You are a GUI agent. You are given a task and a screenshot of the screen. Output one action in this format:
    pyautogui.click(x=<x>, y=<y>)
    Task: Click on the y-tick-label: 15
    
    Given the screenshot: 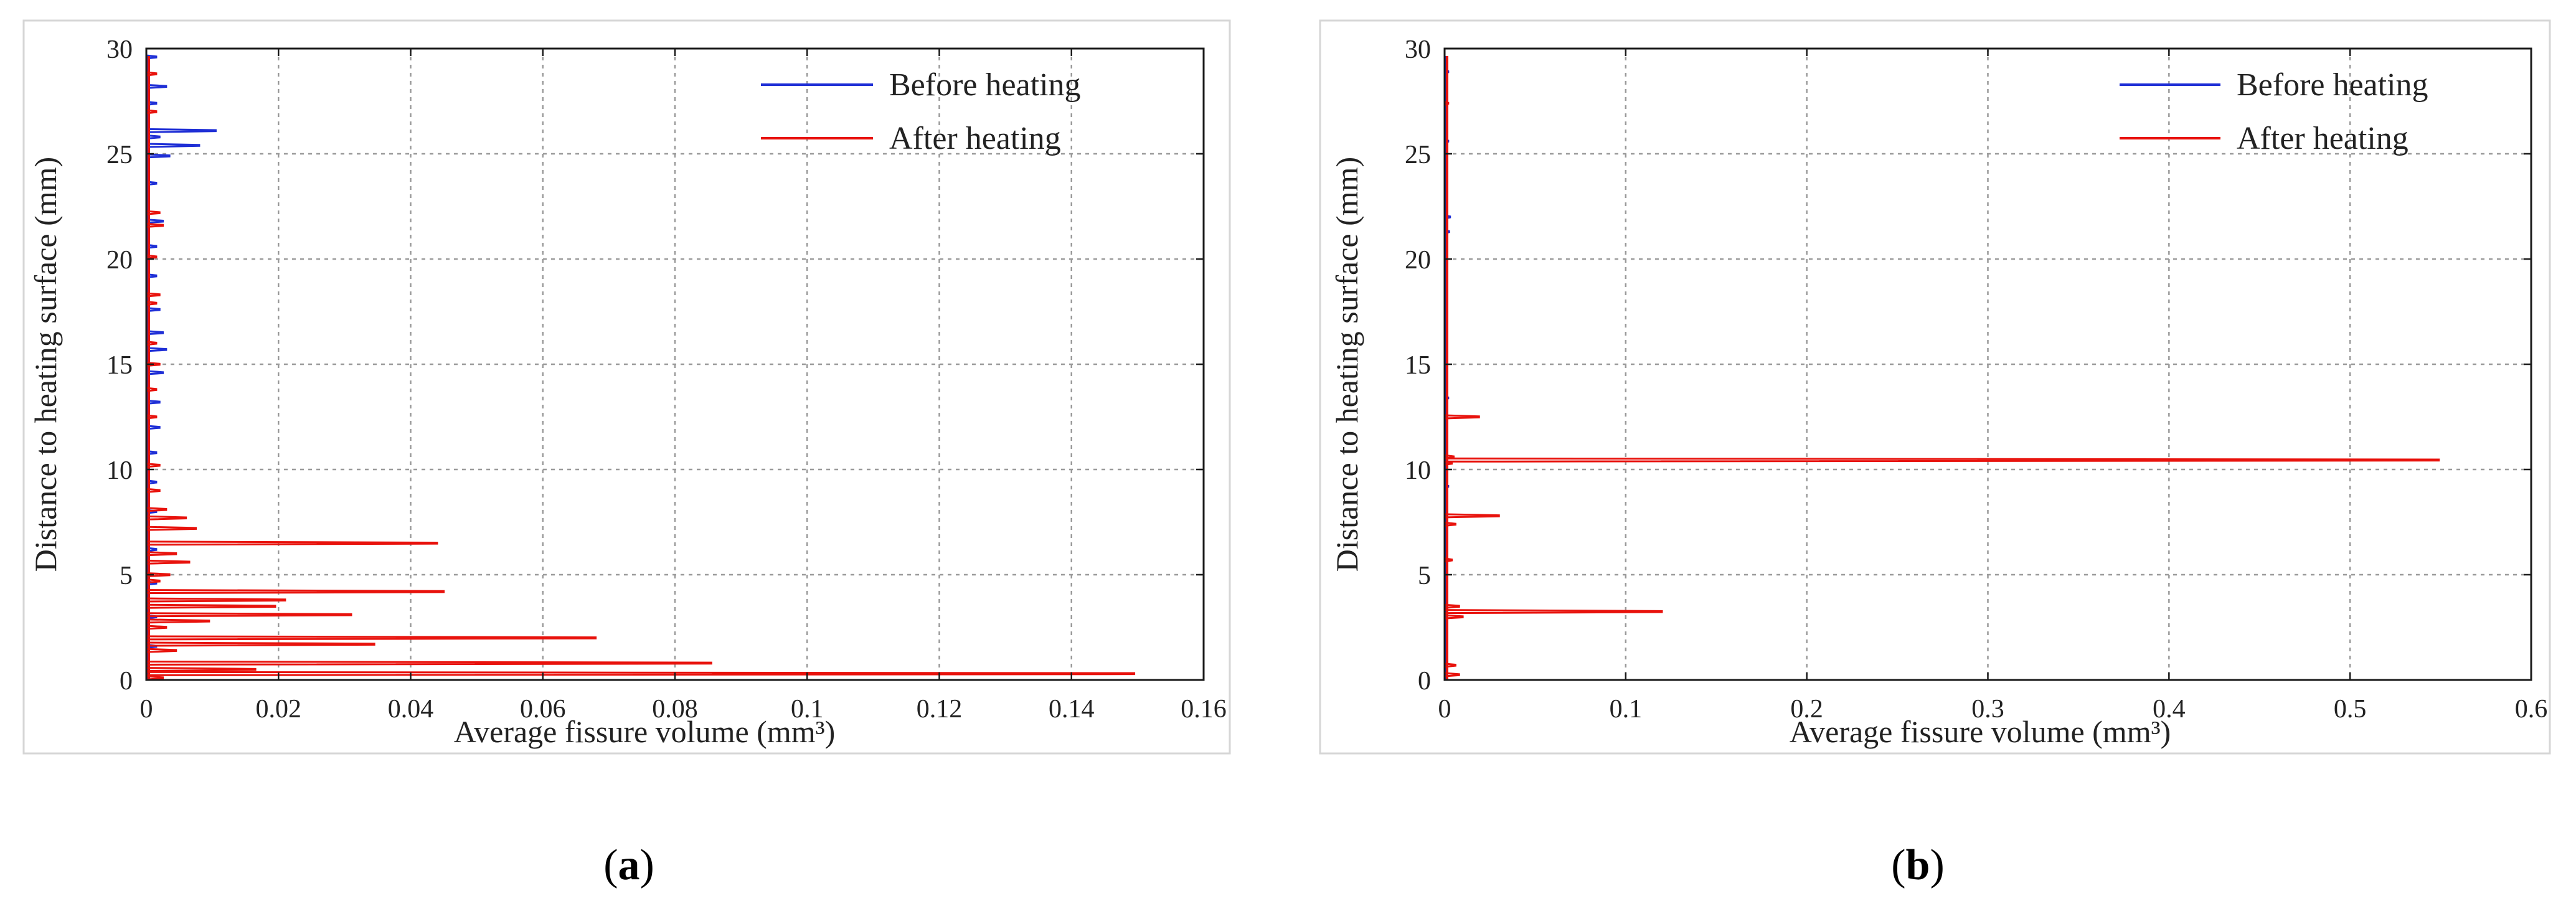 What is the action you would take?
    pyautogui.click(x=1418, y=365)
    